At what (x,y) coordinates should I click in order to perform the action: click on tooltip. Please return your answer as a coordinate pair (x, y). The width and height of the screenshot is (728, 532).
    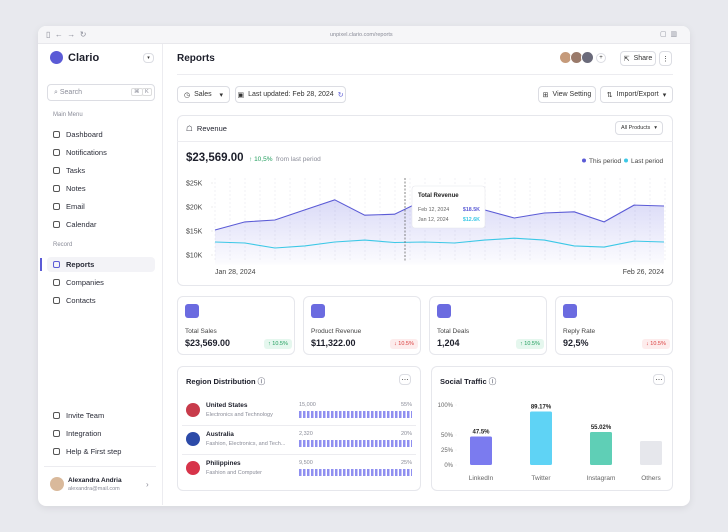
    Looking at the image, I should click on (448, 207).